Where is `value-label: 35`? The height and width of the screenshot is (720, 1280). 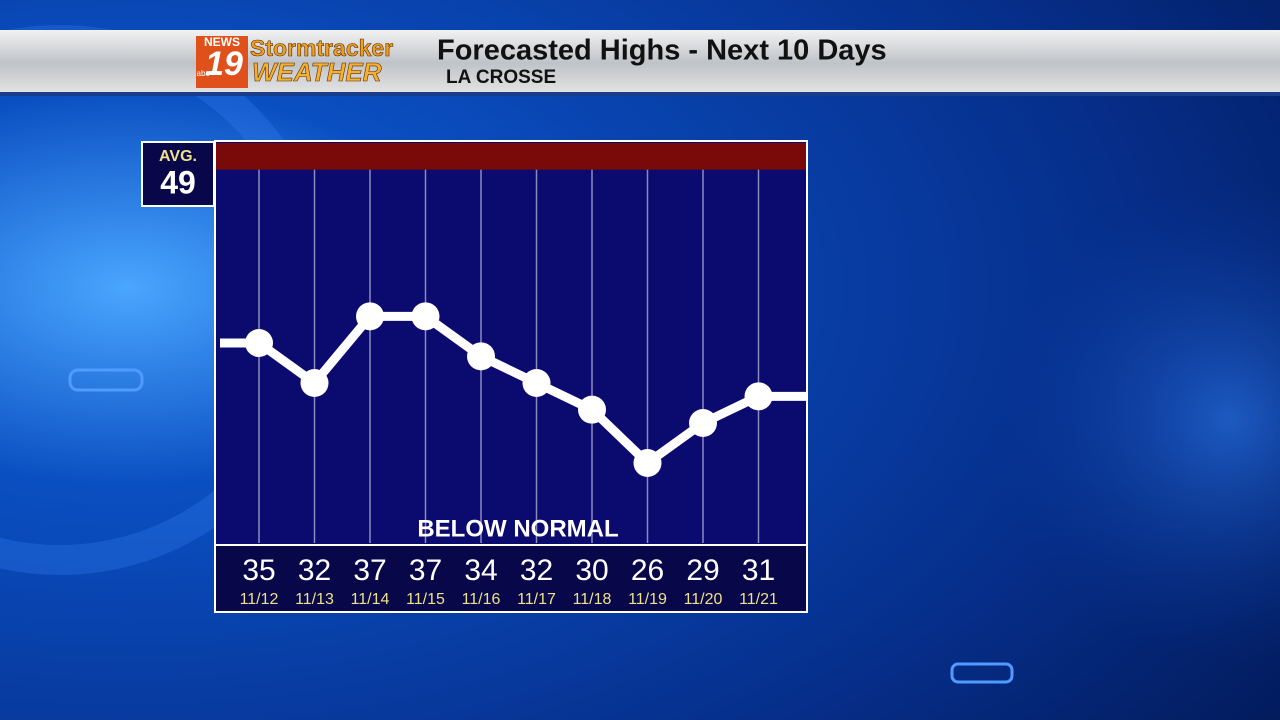 value-label: 35 is located at coordinates (258, 570).